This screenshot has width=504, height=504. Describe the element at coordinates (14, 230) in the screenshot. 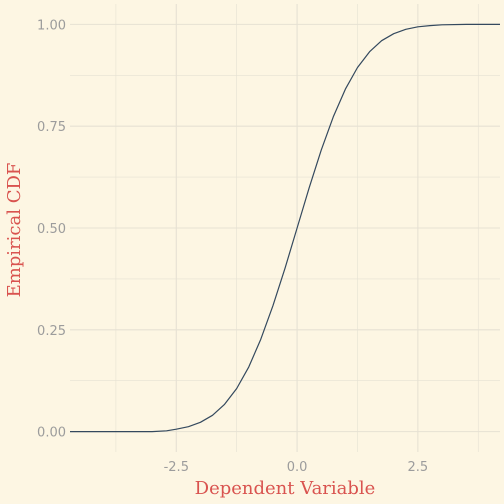

I see `y-axis-title: Empirical CDF` at that location.